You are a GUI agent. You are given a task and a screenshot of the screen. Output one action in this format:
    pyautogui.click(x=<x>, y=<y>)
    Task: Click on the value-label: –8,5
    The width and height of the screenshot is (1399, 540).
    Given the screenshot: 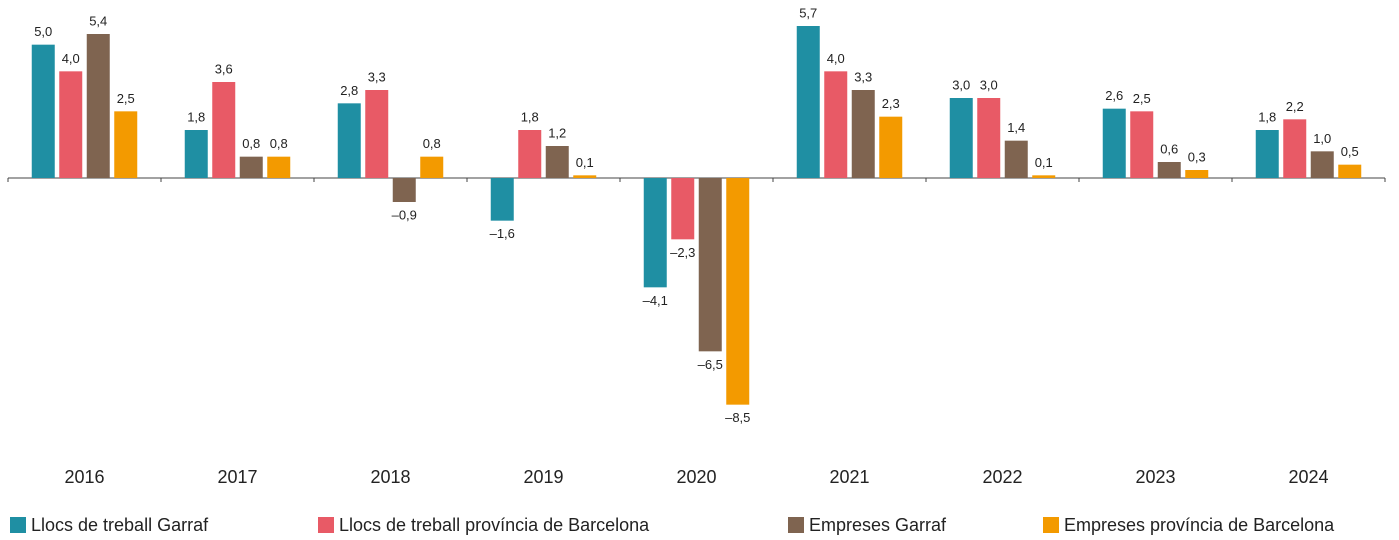 What is the action you would take?
    pyautogui.click(x=737, y=417)
    